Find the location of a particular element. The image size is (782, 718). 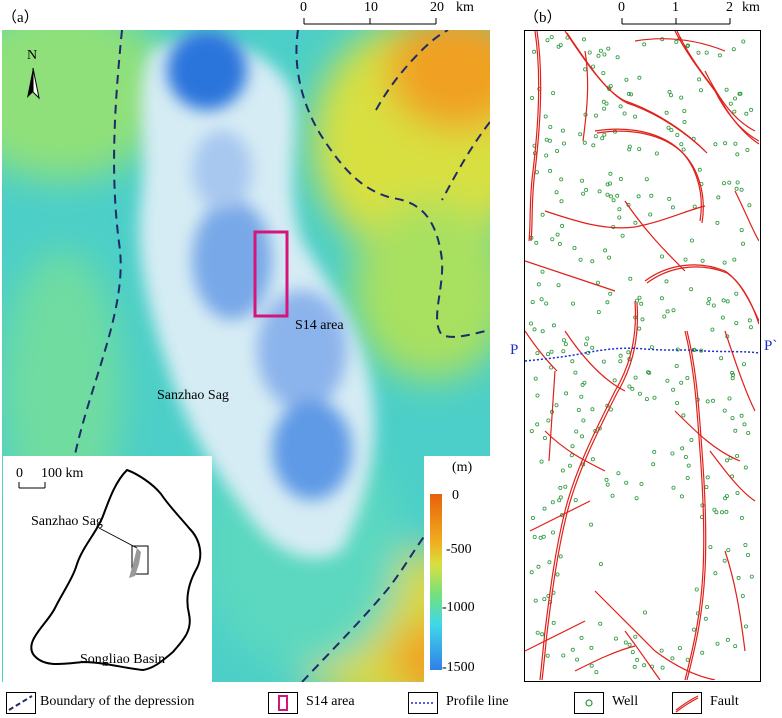

legend-boundary-label: Boundary of the depression is located at coordinates (117, 701).